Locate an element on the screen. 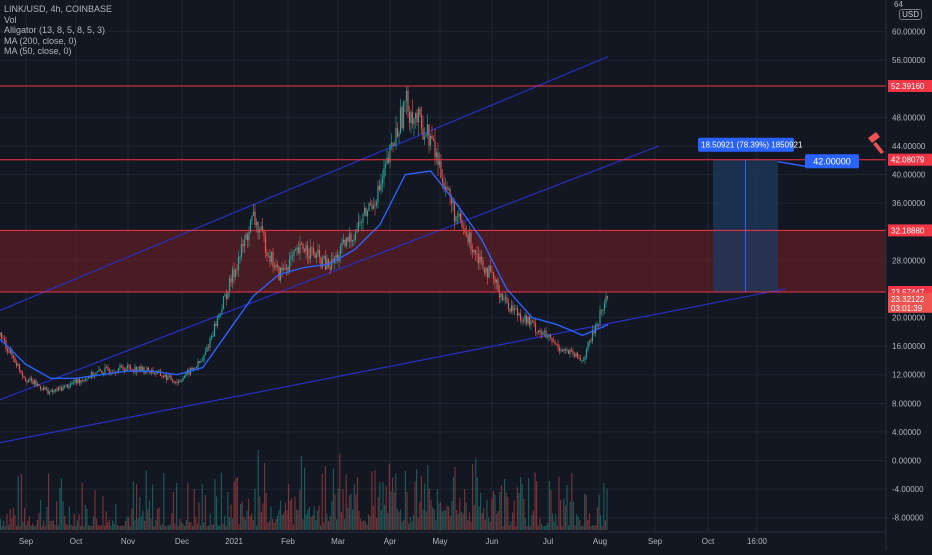 The width and height of the screenshot is (932, 555). callout-bg is located at coordinates (832, 161).